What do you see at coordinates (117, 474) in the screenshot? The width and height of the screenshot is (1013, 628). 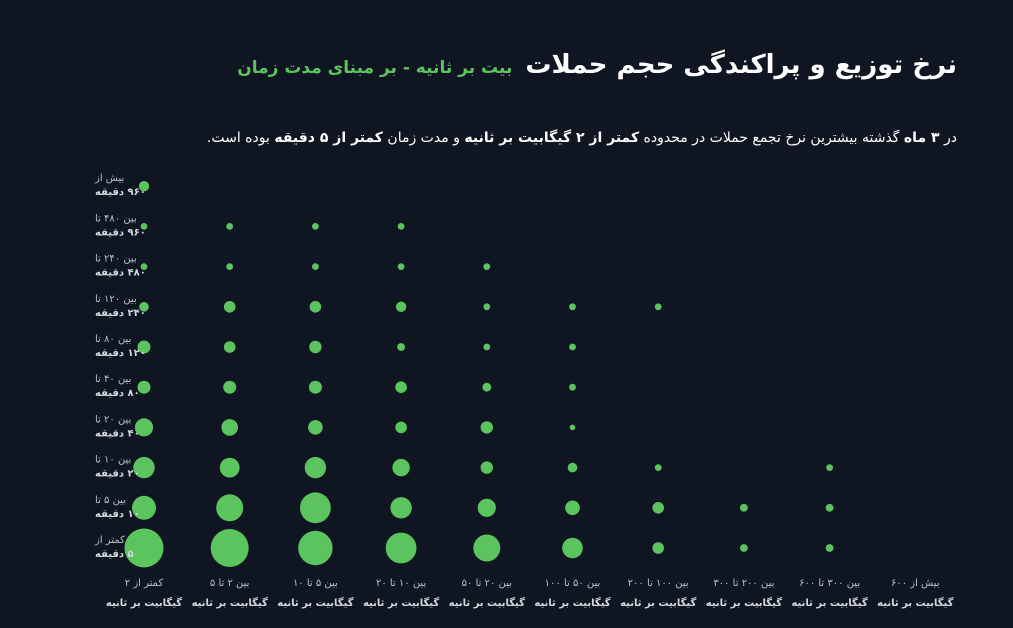 I see `y-tick-label: ۲۰ دقیقه` at bounding box center [117, 474].